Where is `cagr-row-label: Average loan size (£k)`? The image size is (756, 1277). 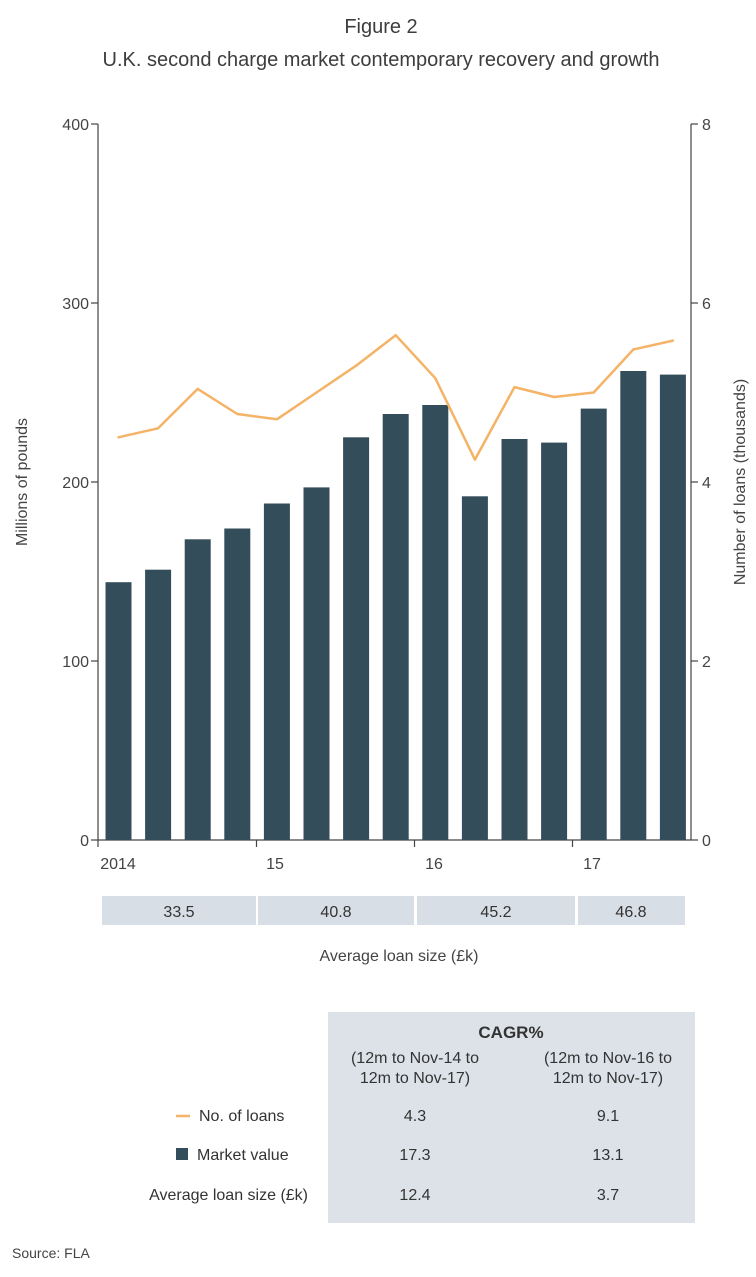
cagr-row-label: Average loan size (£k) is located at coordinates (228, 1195).